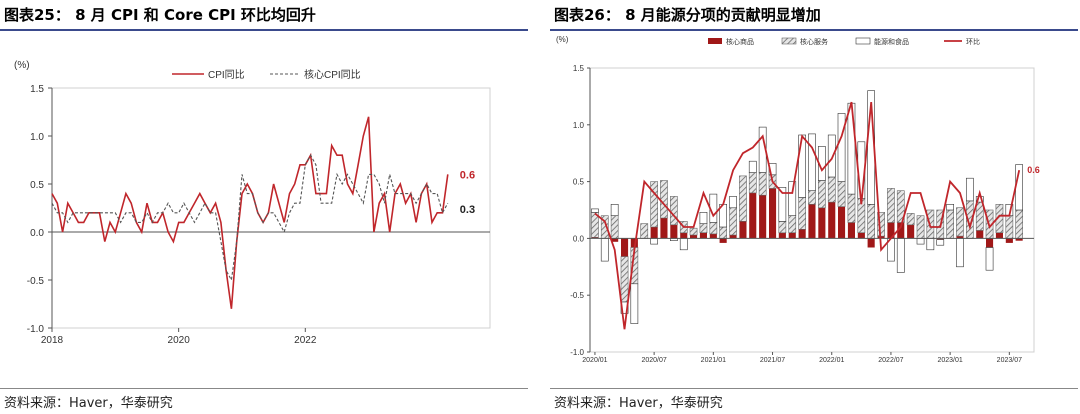  Describe the element at coordinates (687, 15) in the screenshot. I see `right-chart-title: 图表26： 8 月能源分项的贡献明显增加` at that location.